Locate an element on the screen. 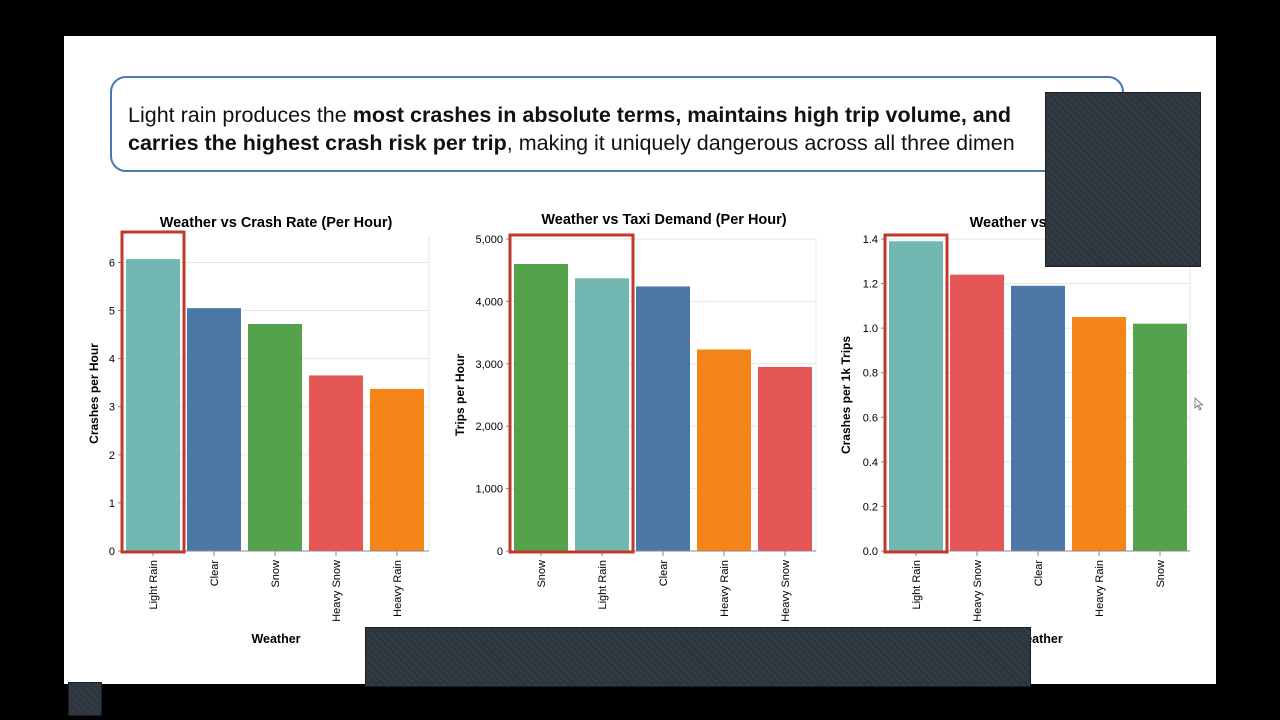 The width and height of the screenshot is (1280, 720). redaction-block-top-right is located at coordinates (1123, 179).